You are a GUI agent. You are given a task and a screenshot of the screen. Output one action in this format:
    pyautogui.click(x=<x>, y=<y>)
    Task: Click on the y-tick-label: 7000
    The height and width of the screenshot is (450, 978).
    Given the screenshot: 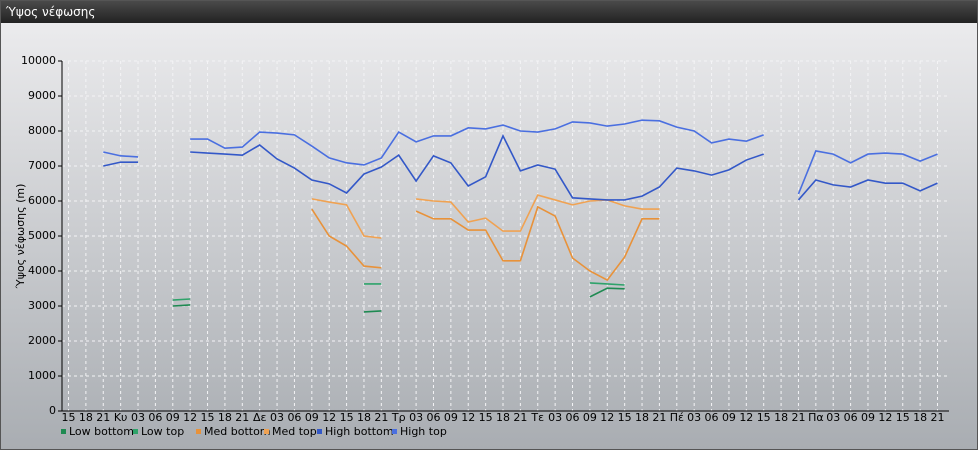 What is the action you would take?
    pyautogui.click(x=42, y=165)
    